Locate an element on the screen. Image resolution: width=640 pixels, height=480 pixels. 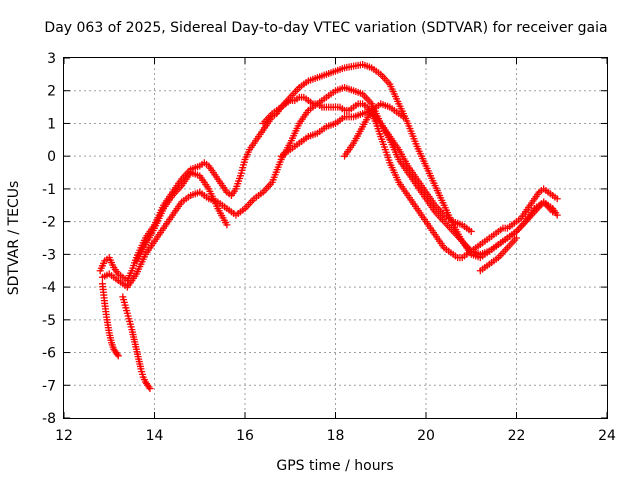
y-tick-label: 3 is located at coordinates (51, 59).